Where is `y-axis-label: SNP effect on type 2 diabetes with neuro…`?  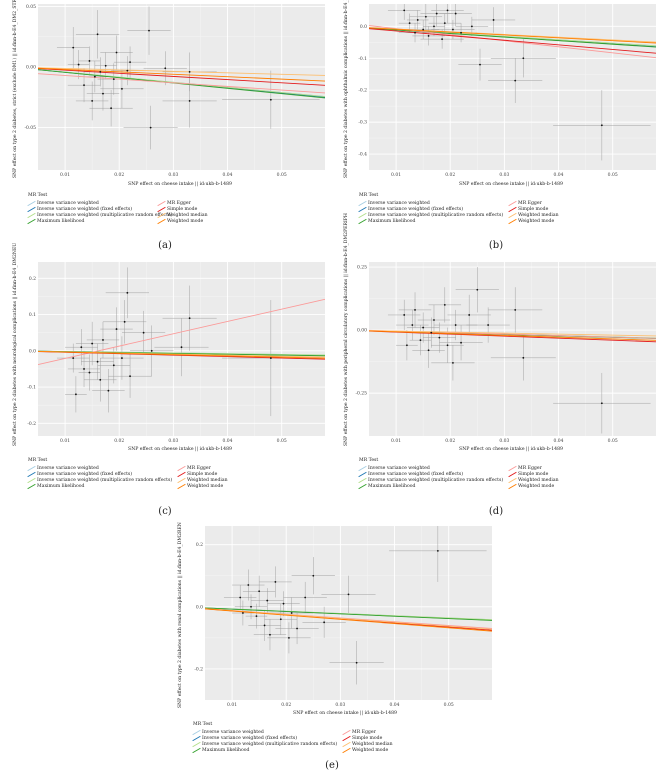 y-axis-label: SNP effect on type 2 diabetes with neuro… is located at coordinates (15, 344).